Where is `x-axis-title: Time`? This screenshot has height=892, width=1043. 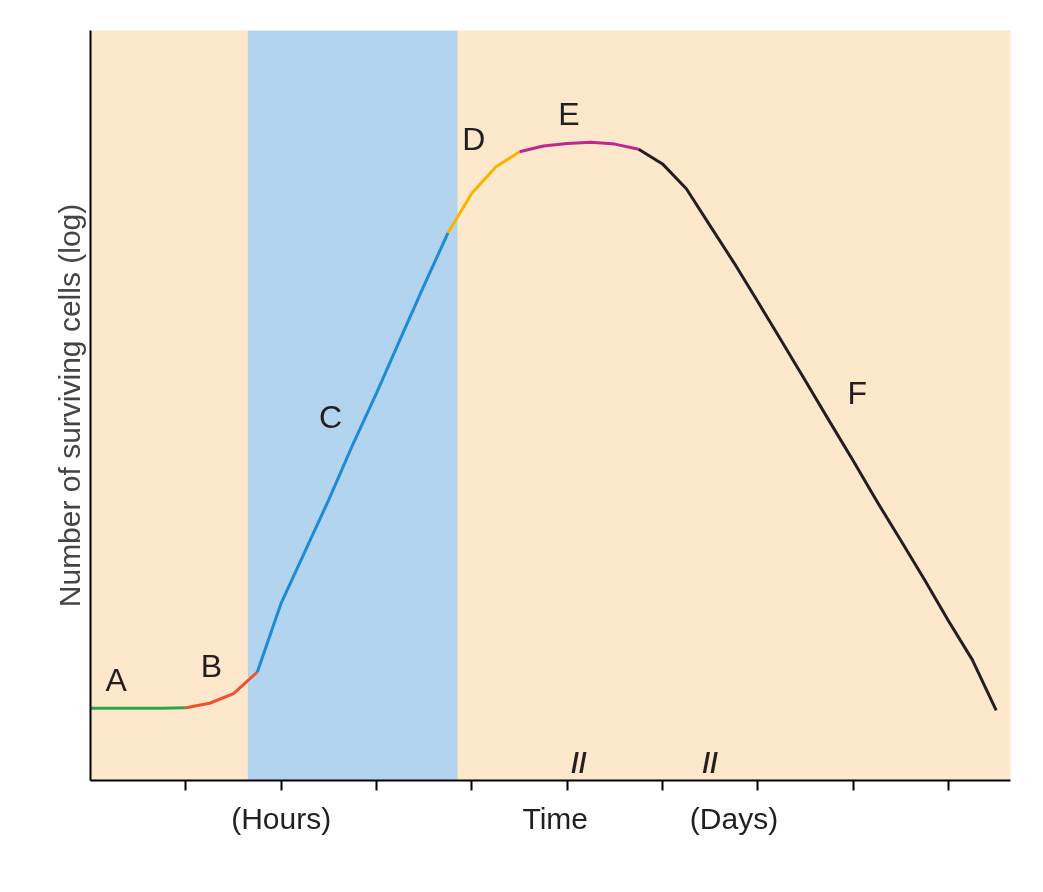 x-axis-title: Time is located at coordinates (555, 818).